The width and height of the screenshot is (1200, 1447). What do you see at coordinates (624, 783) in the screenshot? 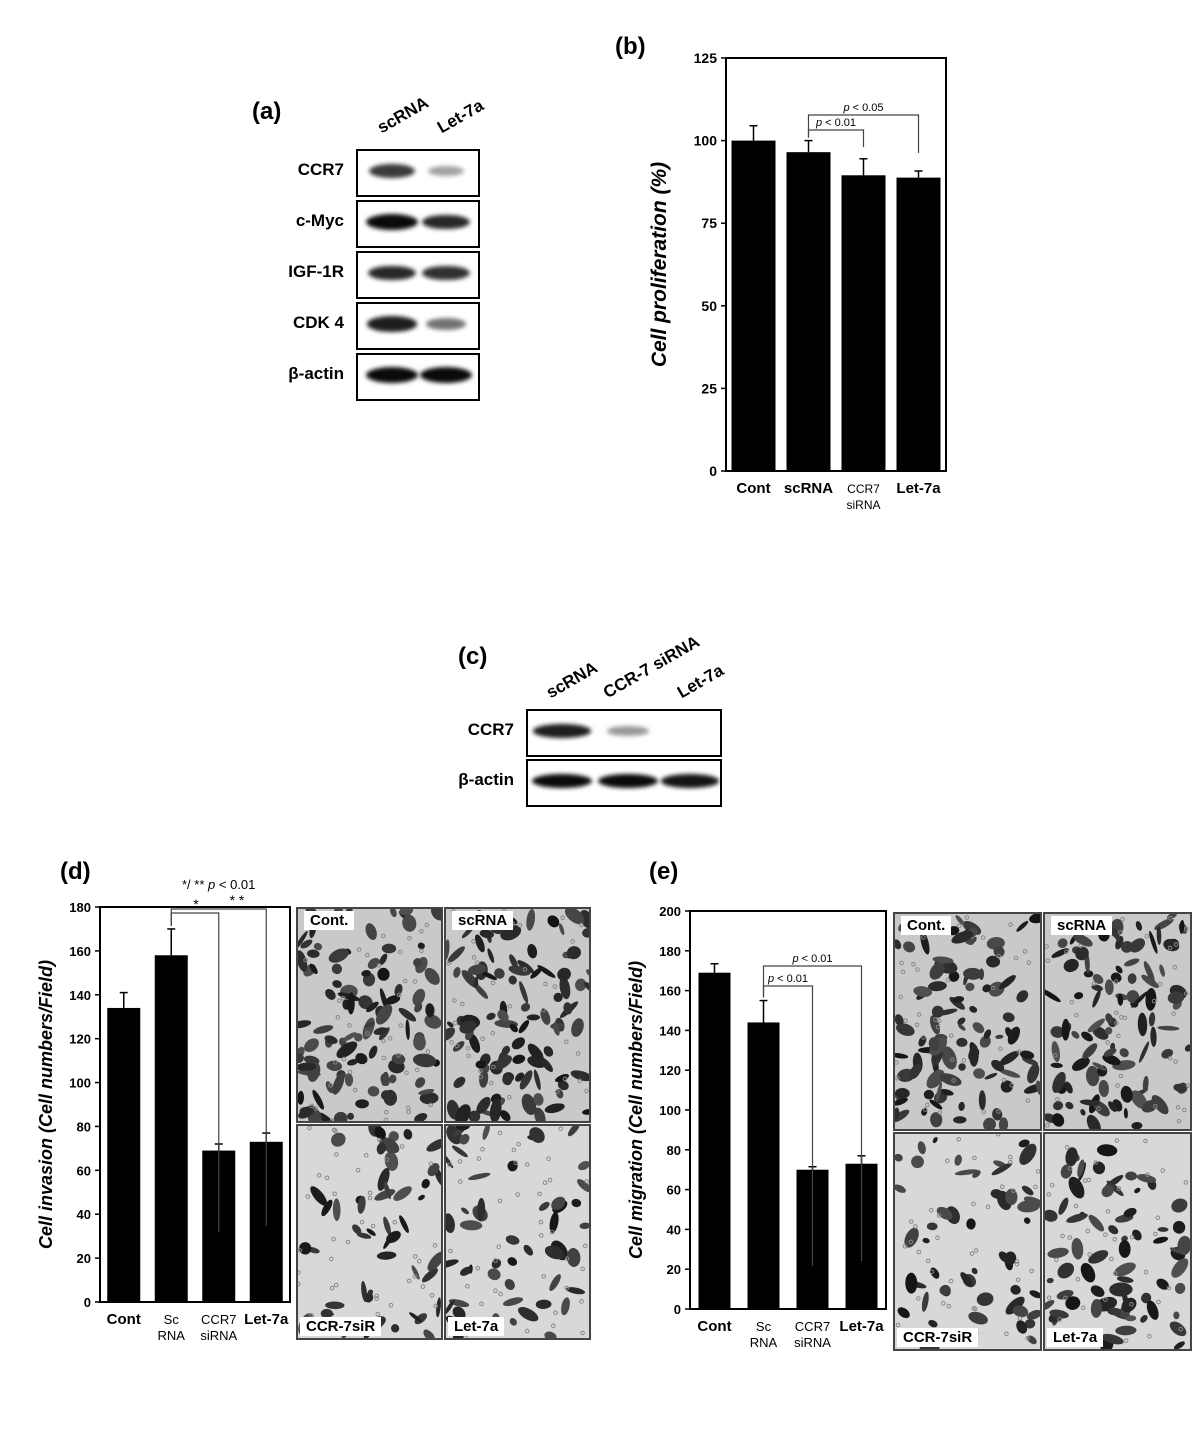
I see `blot-strip-actin` at bounding box center [624, 783].